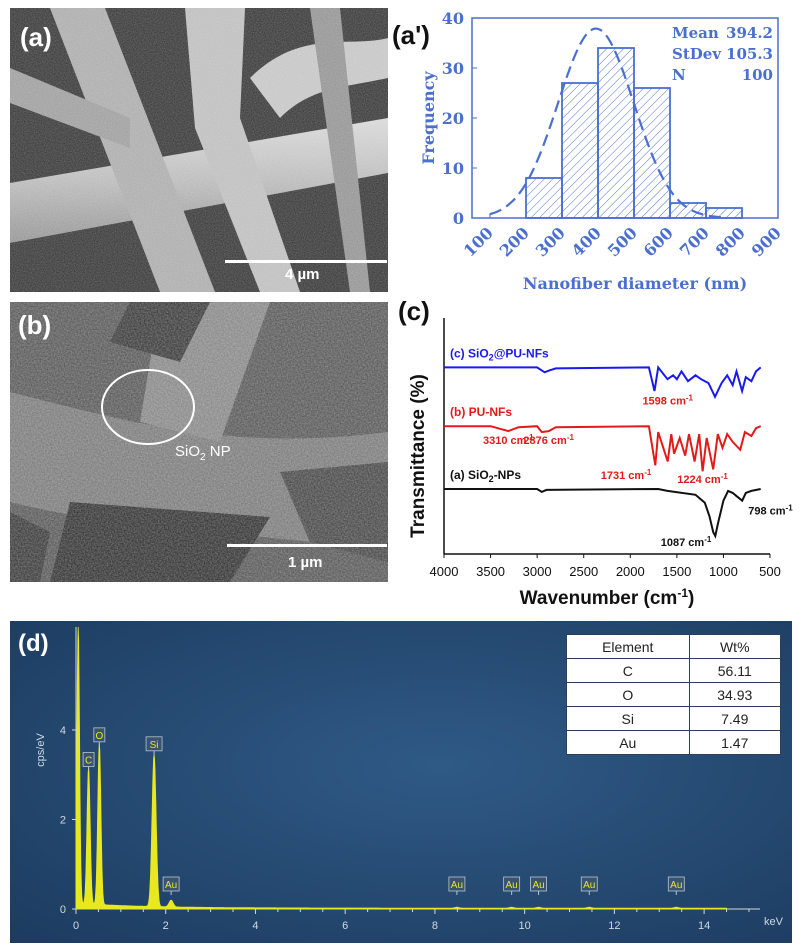 The image size is (806, 951). I want to click on x-tick-label: 3500, so click(490, 571).